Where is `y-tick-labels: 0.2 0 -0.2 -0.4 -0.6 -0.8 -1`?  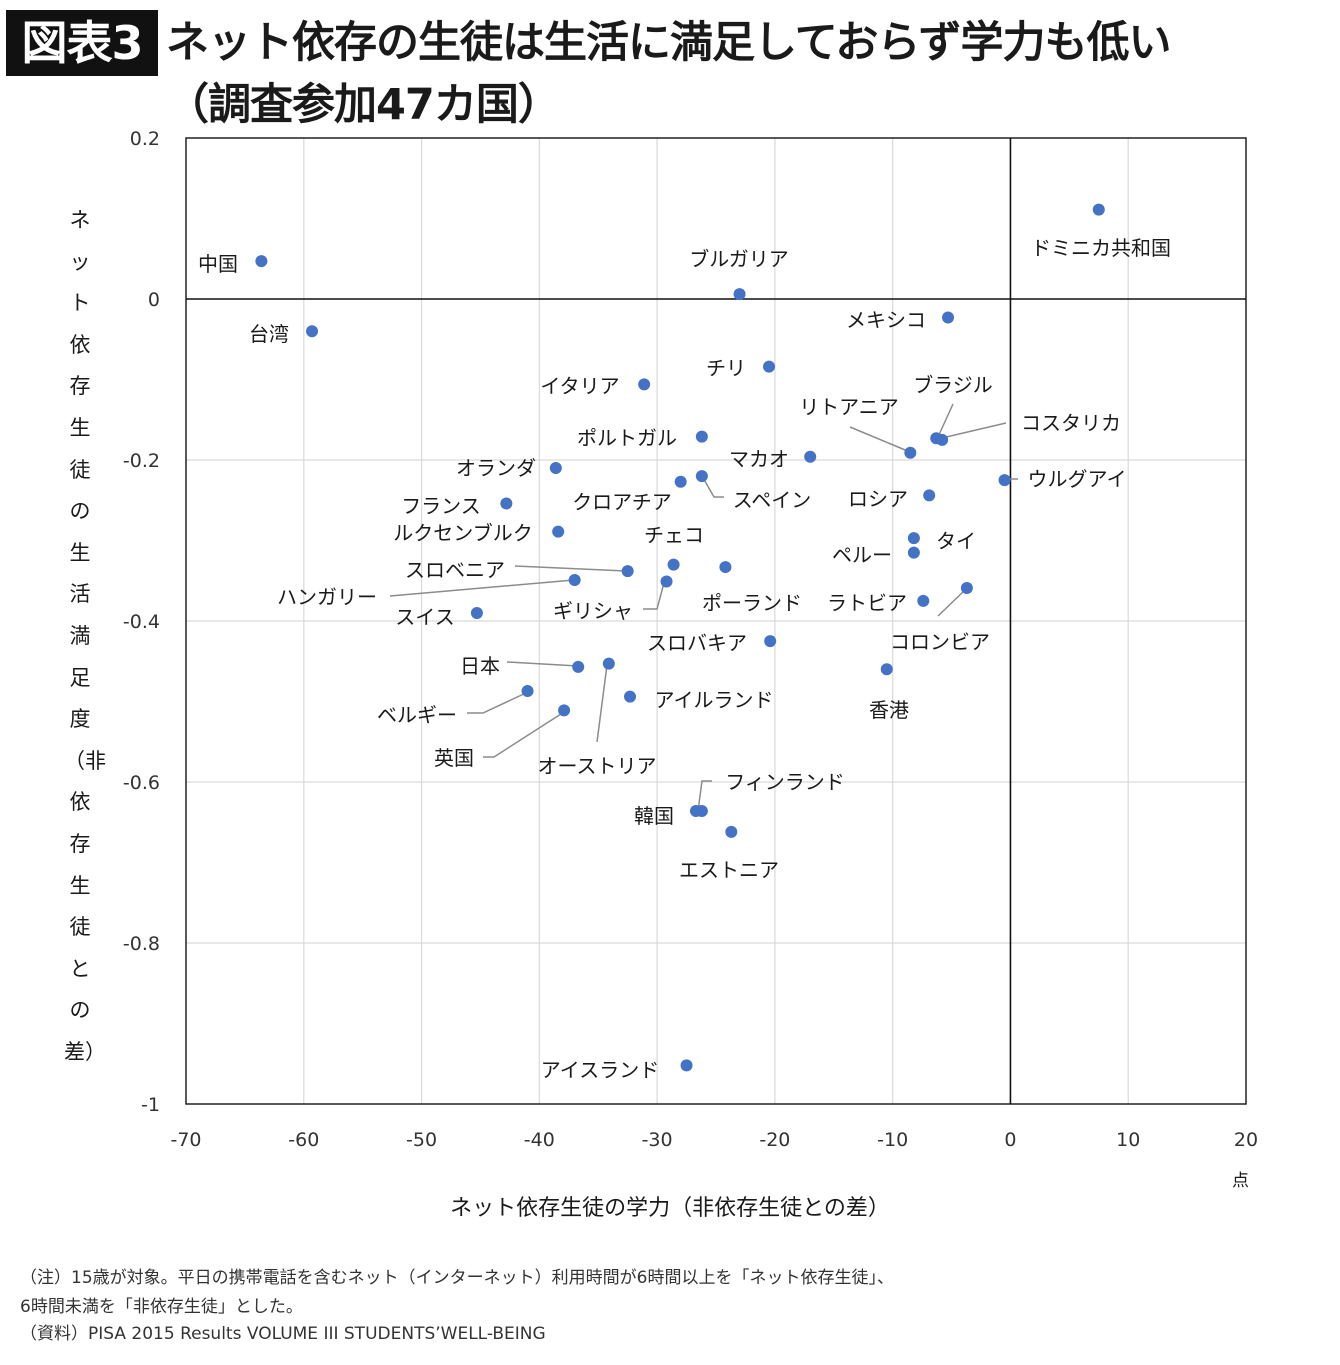
y-tick-labels: 0.2 0 -0.2 -0.4 -0.6 -0.8 -1 is located at coordinates (141, 622).